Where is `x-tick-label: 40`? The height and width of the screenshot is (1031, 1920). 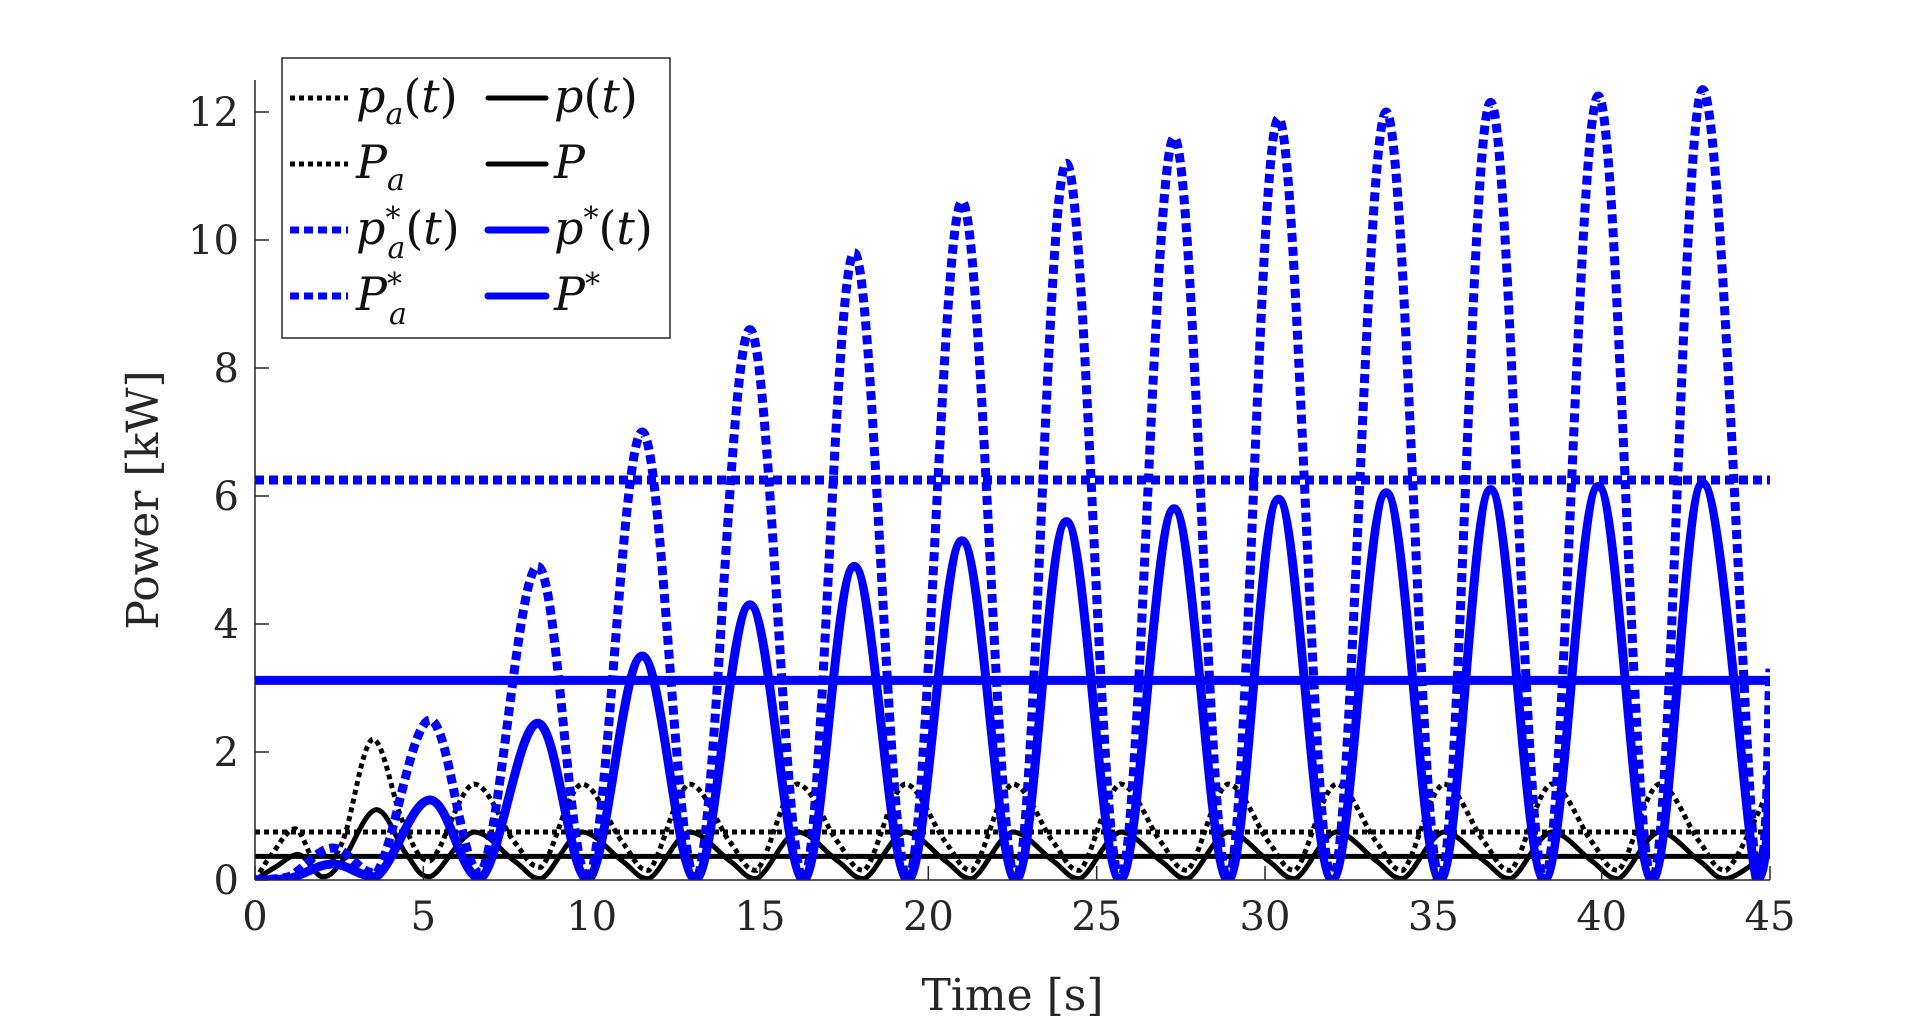 x-tick-label: 40 is located at coordinates (1601, 917).